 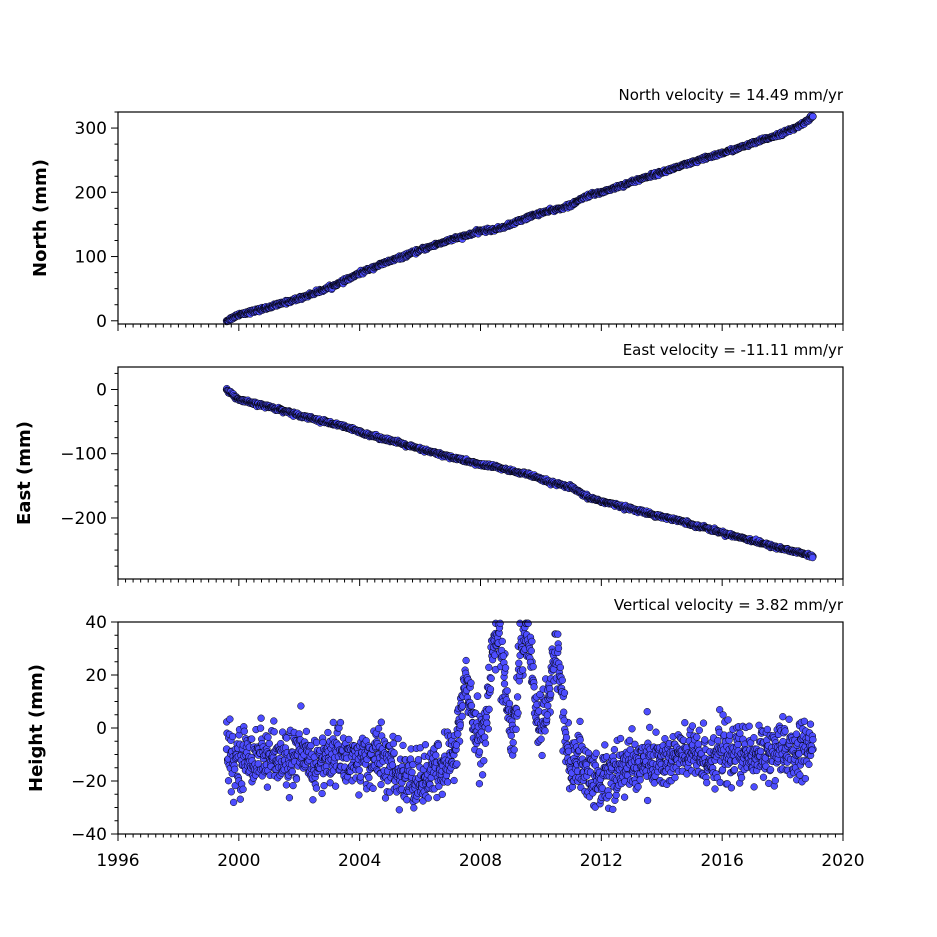 What do you see at coordinates (89, 782) in the screenshot?
I see `ytick-label: −20` at bounding box center [89, 782].